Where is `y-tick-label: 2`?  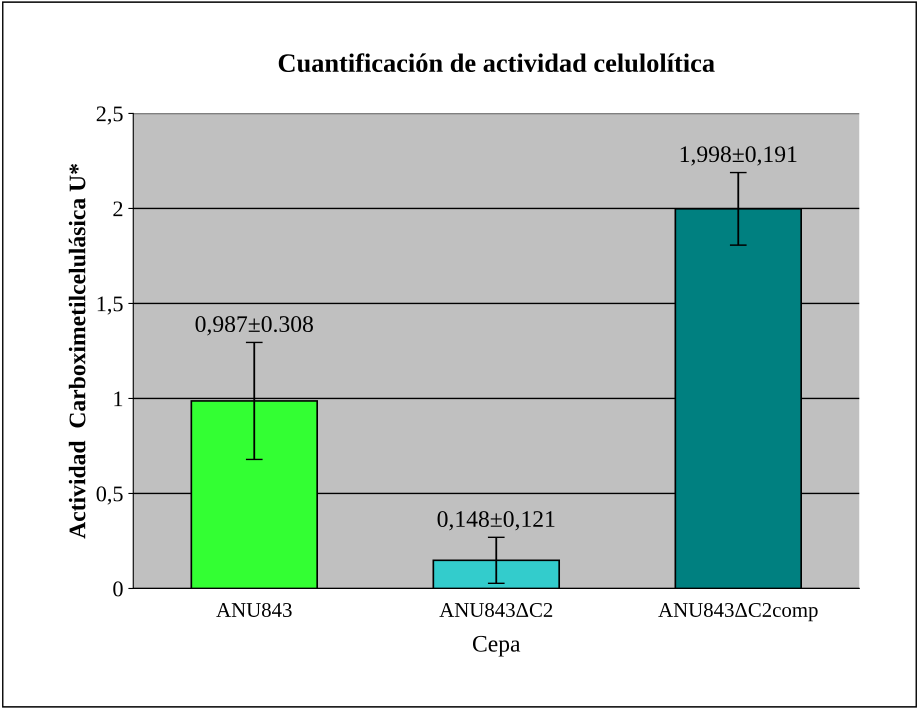
y-tick-label: 2 is located at coordinates (117, 208).